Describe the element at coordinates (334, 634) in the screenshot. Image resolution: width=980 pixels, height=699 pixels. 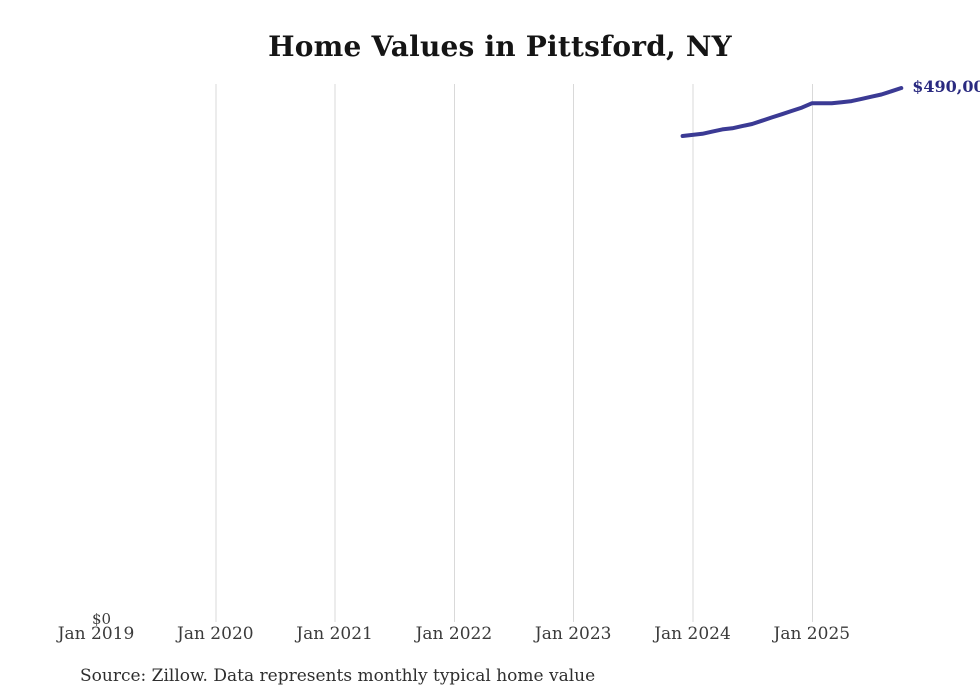
I see `x-tick-label: Jan 2021` at that location.